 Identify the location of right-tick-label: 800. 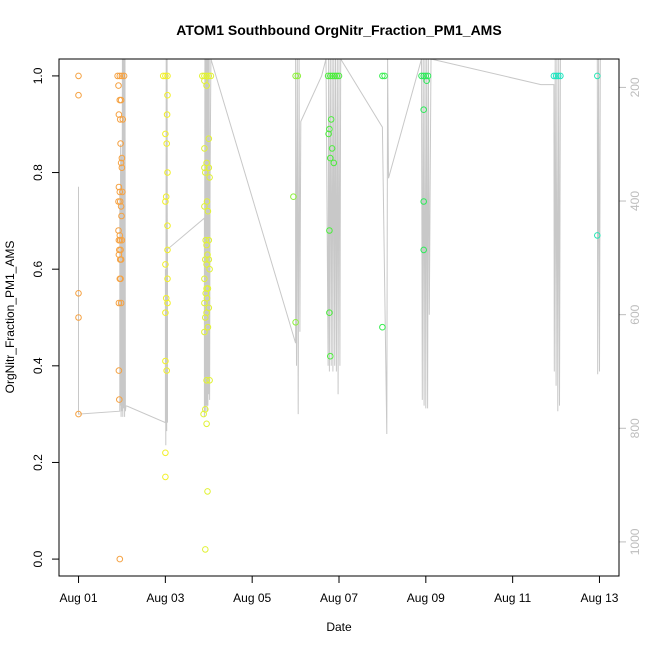
(635, 428).